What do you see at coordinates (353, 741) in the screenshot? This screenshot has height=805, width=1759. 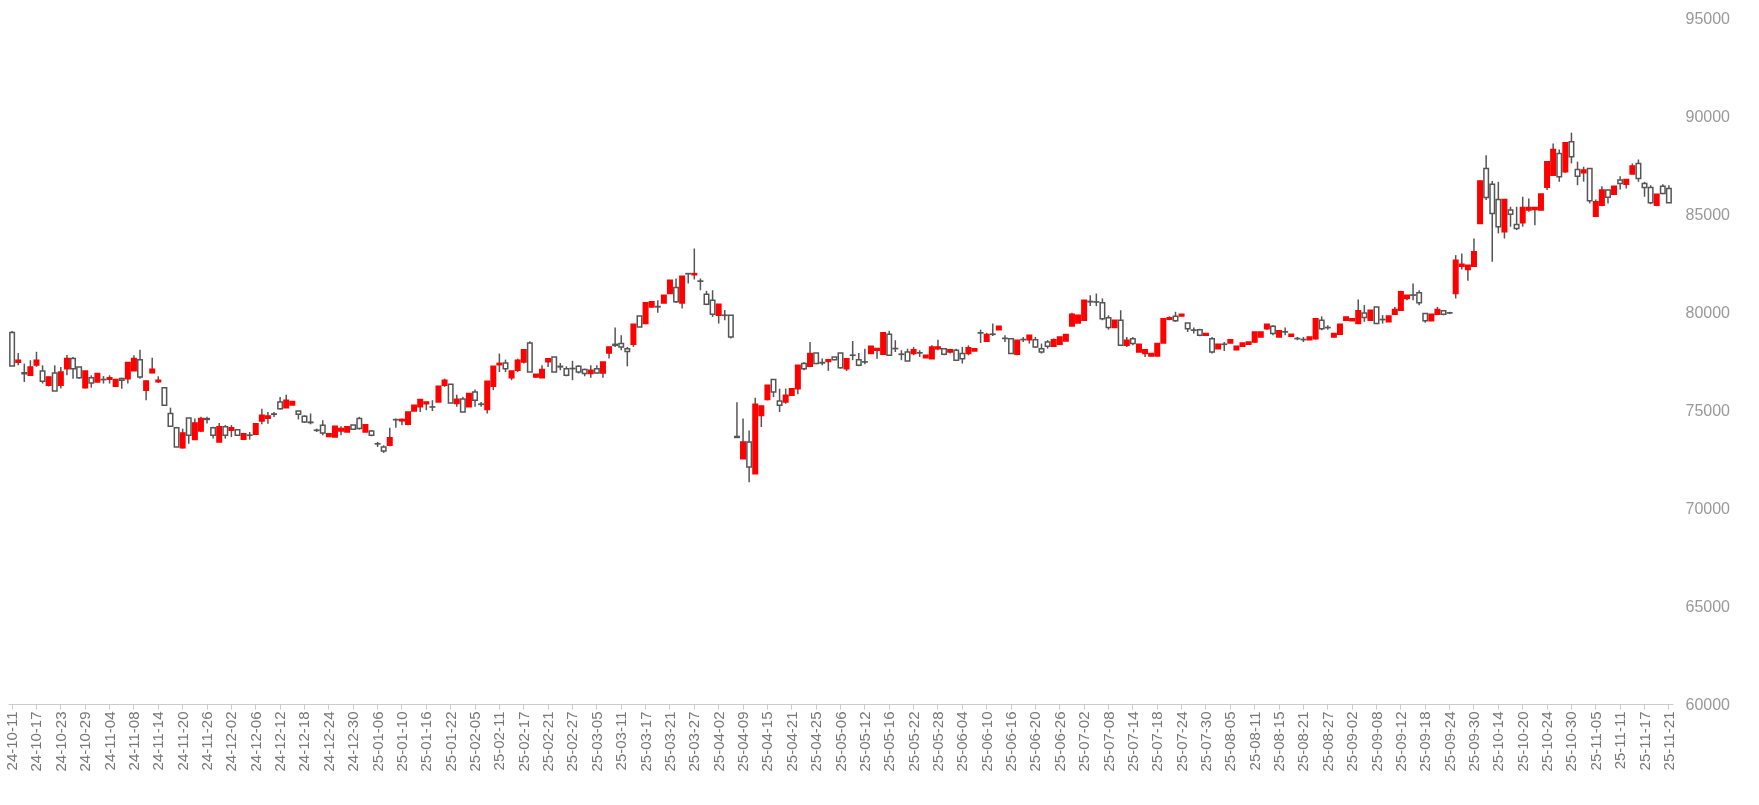 I see `x-tick-label: 24-12-30` at bounding box center [353, 741].